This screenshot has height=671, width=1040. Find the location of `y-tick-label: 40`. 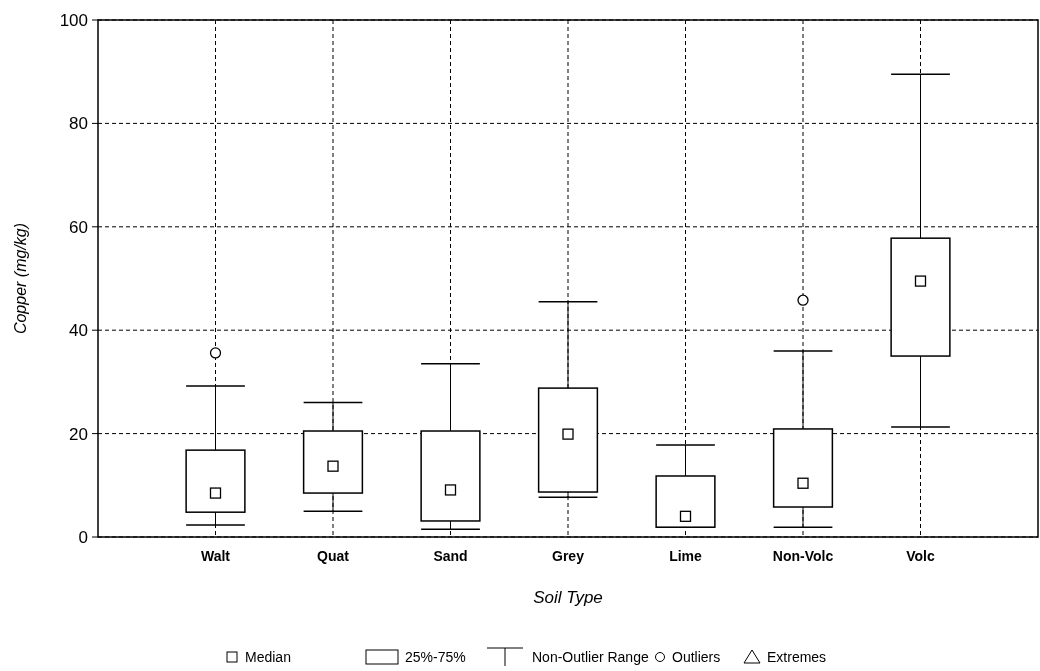

y-tick-label: 40 is located at coordinates (78, 331).